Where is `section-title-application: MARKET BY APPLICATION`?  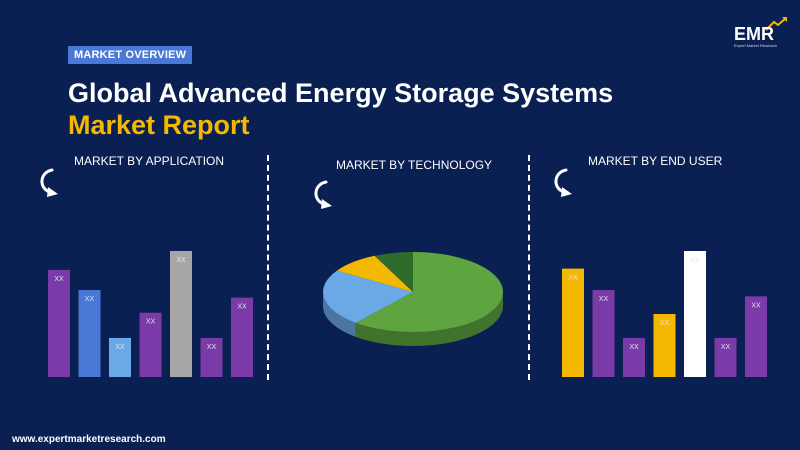
section-title-application: MARKET BY APPLICATION is located at coordinates (149, 161).